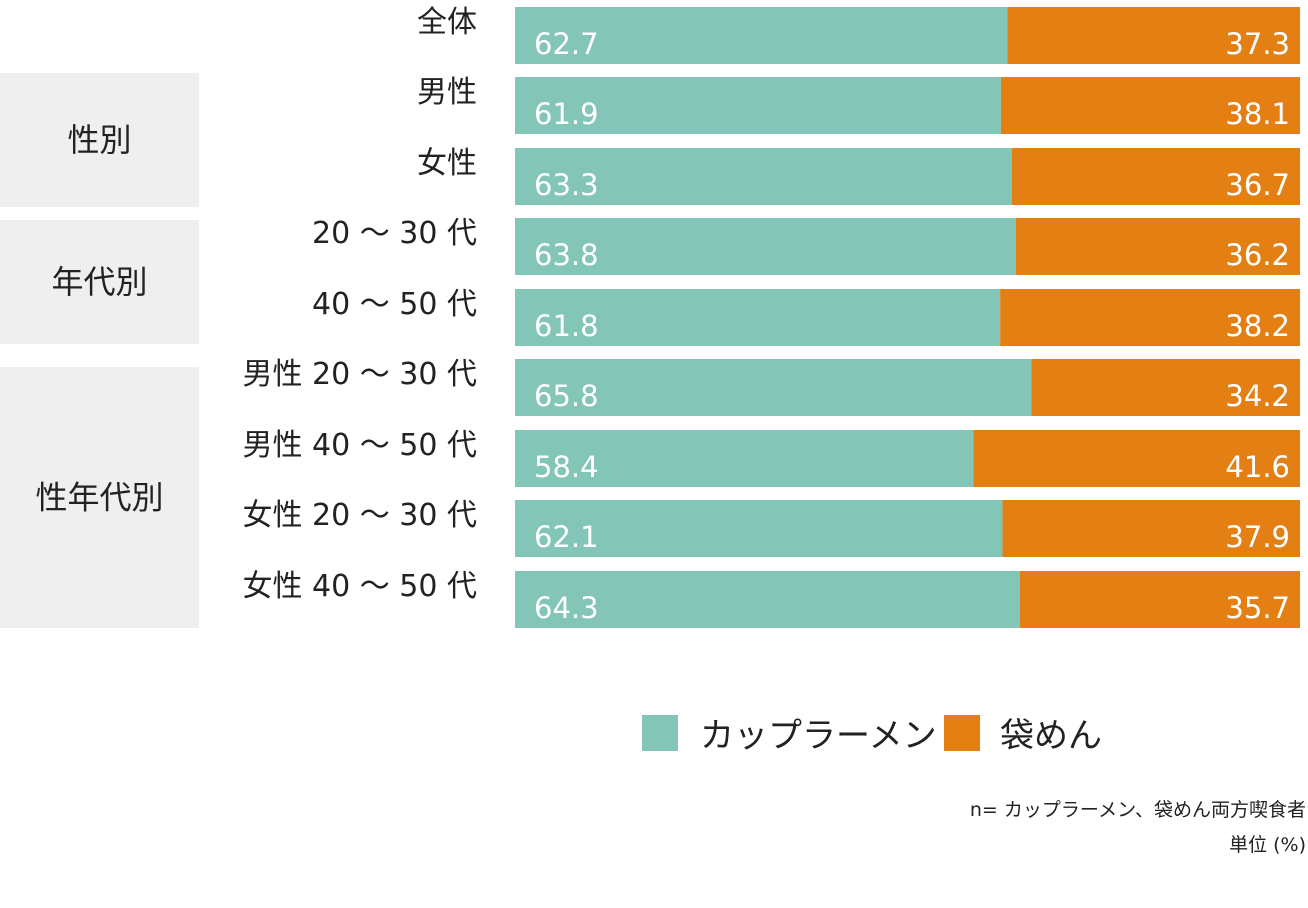  Describe the element at coordinates (394, 233) in the screenshot. I see `category-label: 20 〜 30 代` at that location.